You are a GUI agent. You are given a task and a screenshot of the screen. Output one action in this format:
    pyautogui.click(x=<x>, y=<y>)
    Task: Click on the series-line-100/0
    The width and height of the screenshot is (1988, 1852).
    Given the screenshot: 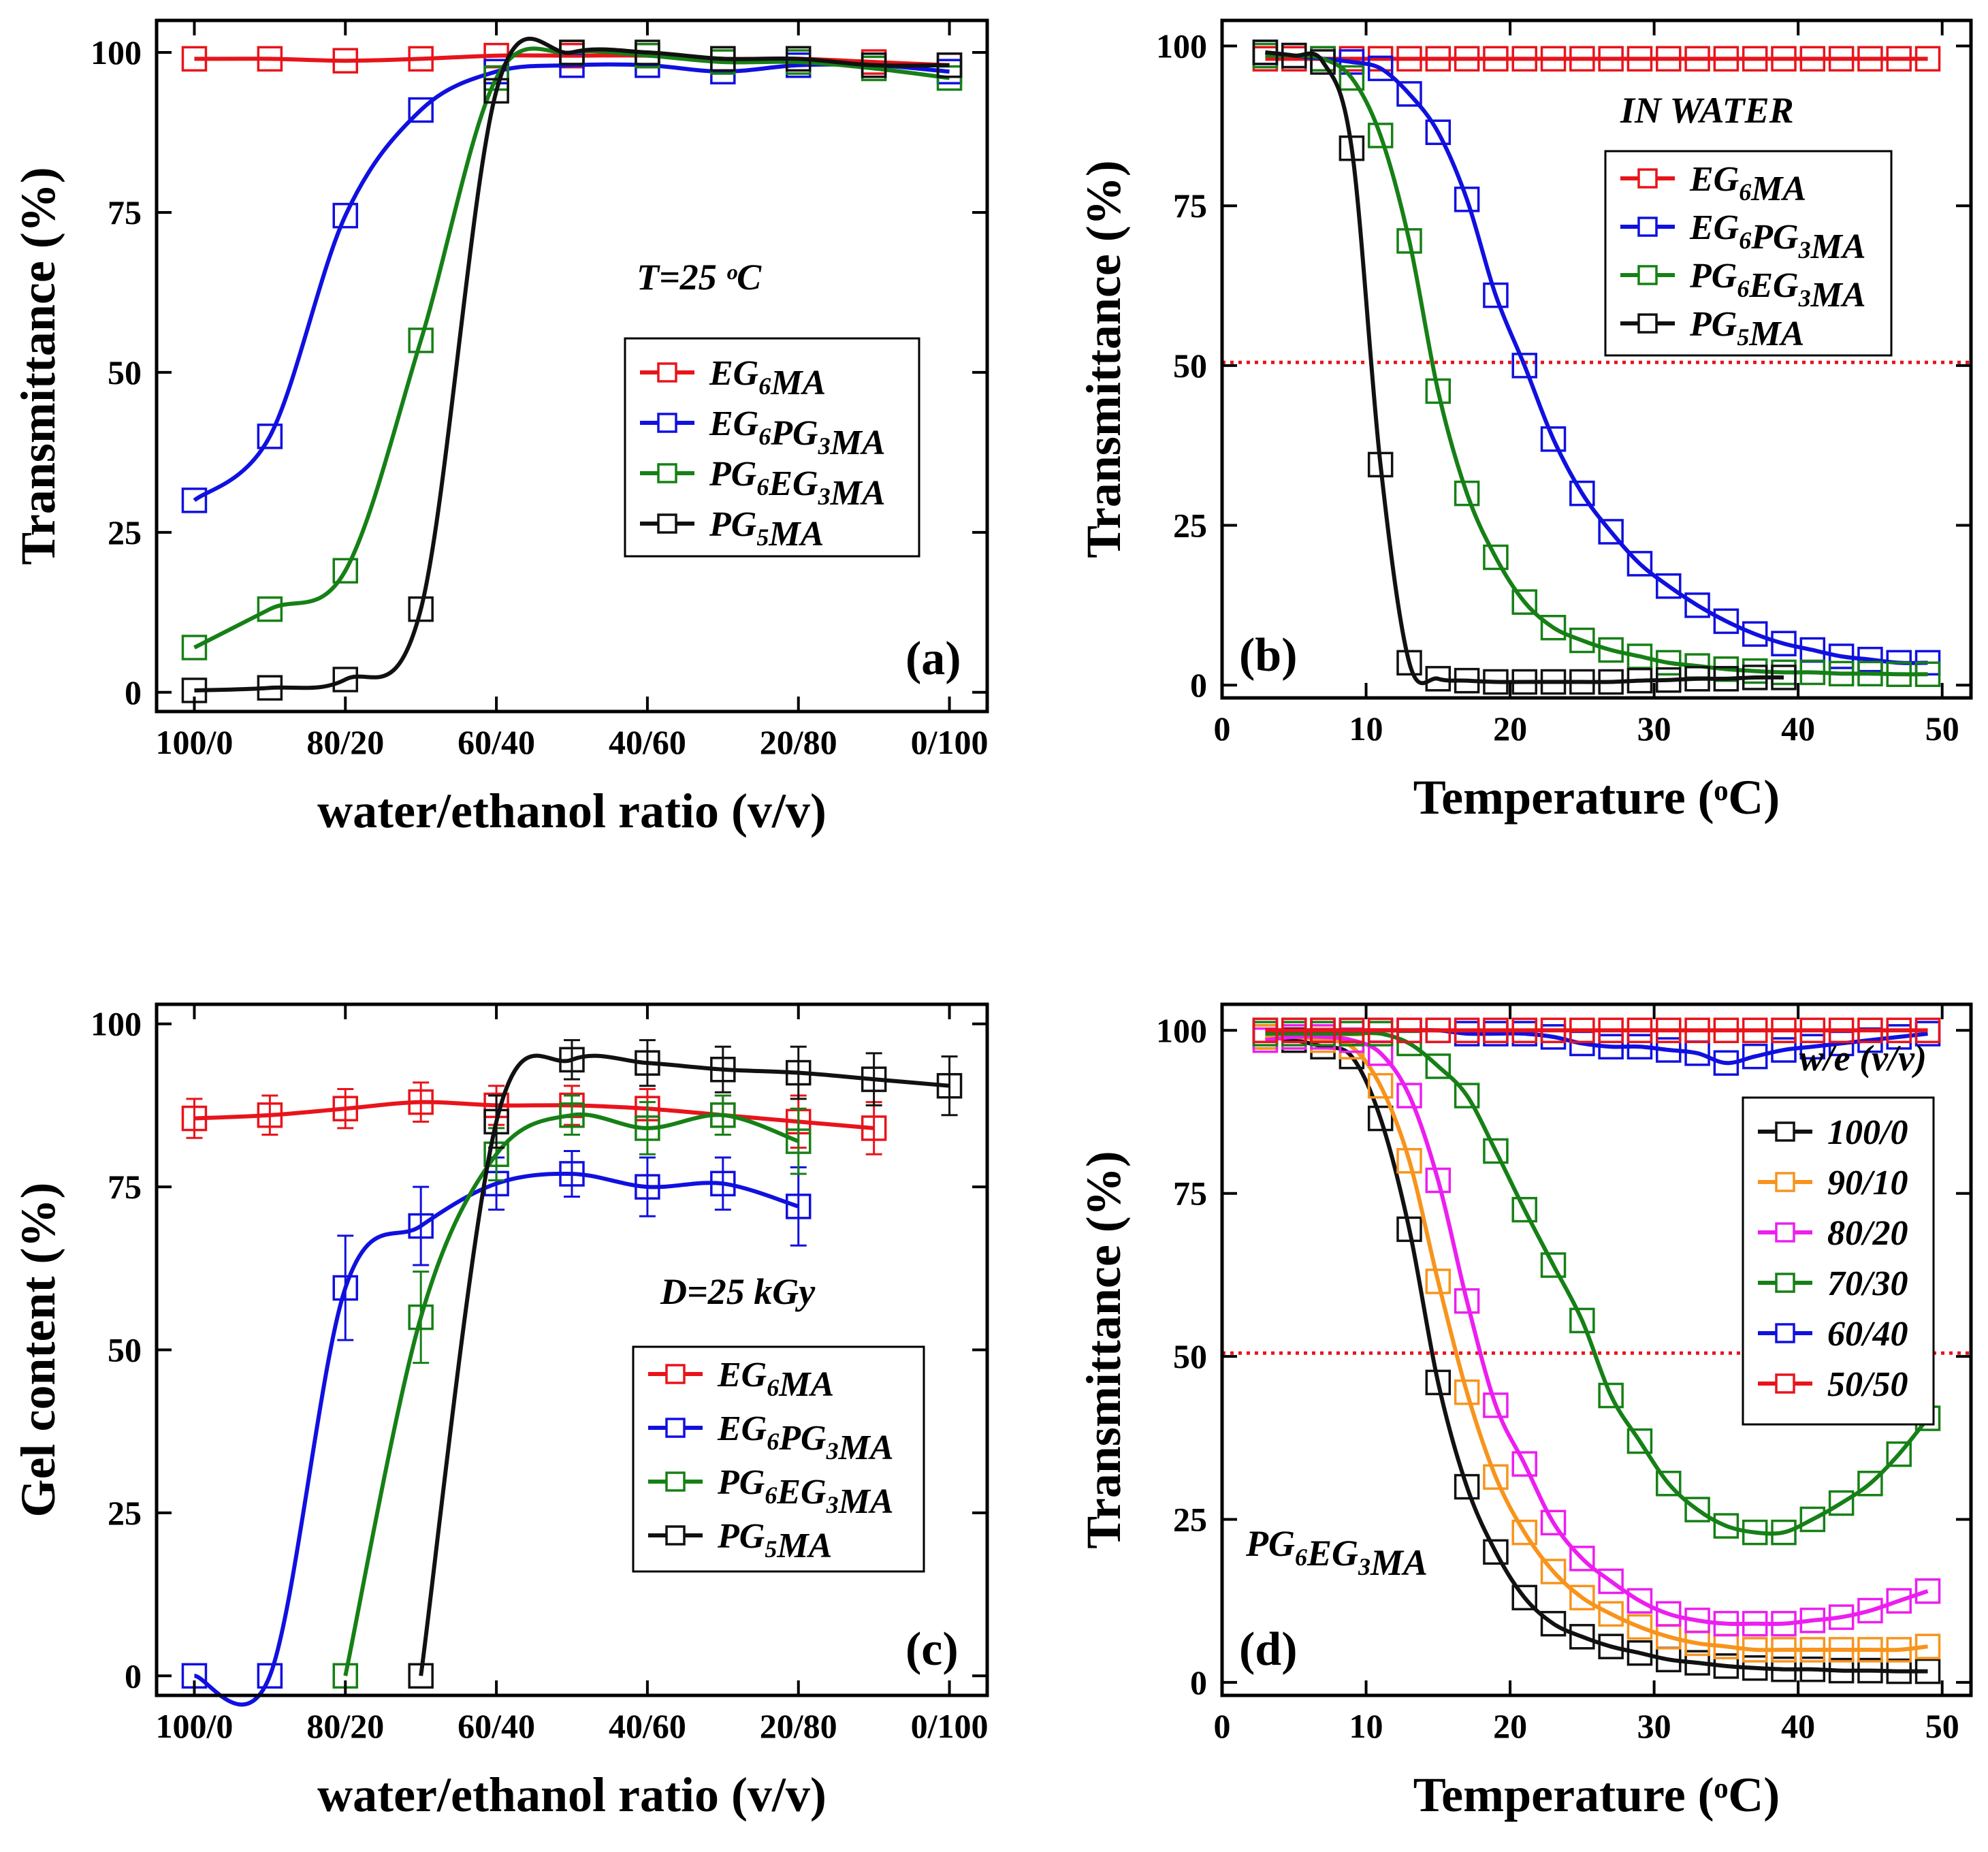 What is the action you would take?
    pyautogui.click(x=1597, y=1354)
    